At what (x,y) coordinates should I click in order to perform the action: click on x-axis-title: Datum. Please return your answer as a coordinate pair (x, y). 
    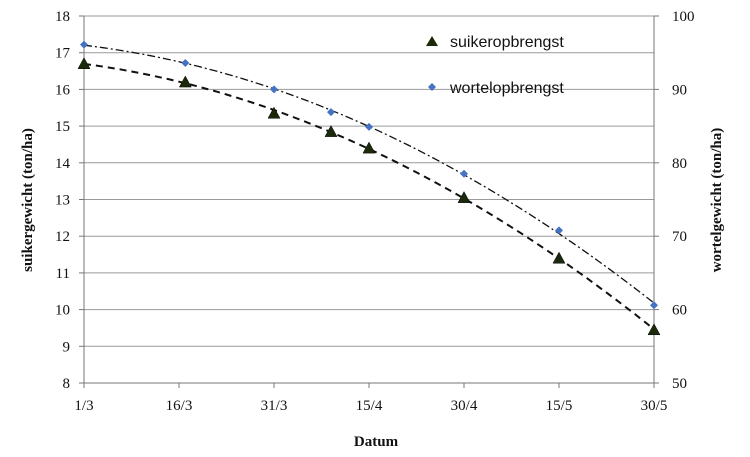
    Looking at the image, I should click on (376, 442).